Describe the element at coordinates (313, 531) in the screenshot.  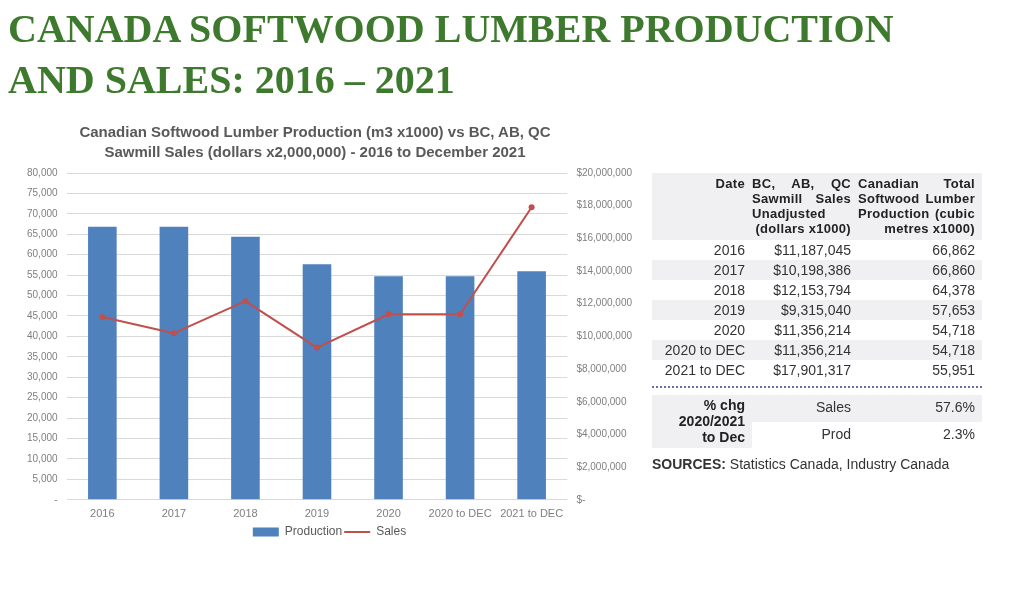
I see `legend-label: Production` at that location.